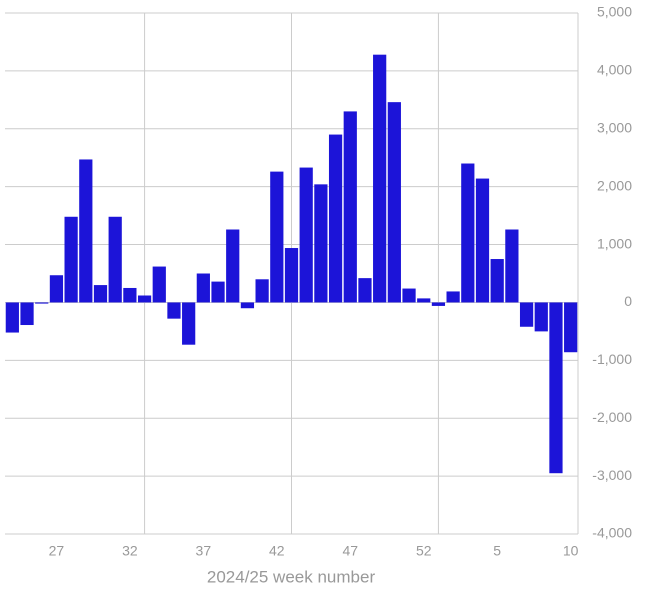 This screenshot has width=645, height=596. Describe the element at coordinates (614, 12) in the screenshot. I see `y-tick-label: 5,000` at that location.